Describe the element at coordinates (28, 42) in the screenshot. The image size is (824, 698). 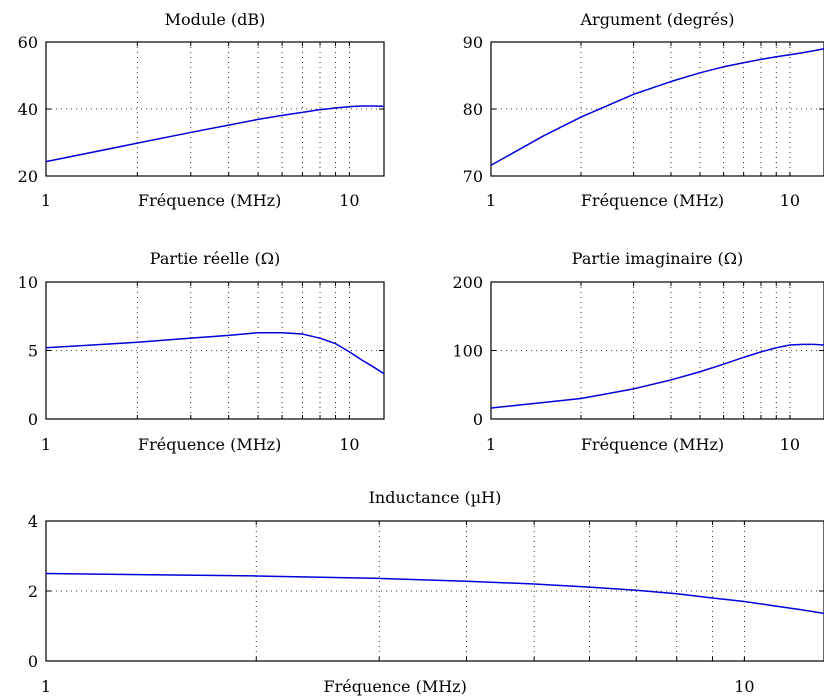
I see `y-tick-label: 60` at that location.